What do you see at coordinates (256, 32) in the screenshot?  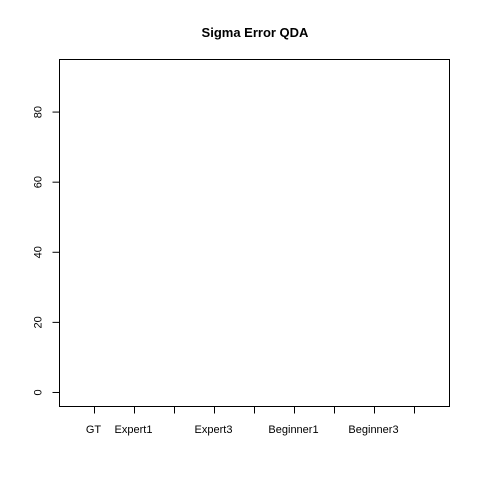 I see `chart-title: Sigma Error QDA` at bounding box center [256, 32].